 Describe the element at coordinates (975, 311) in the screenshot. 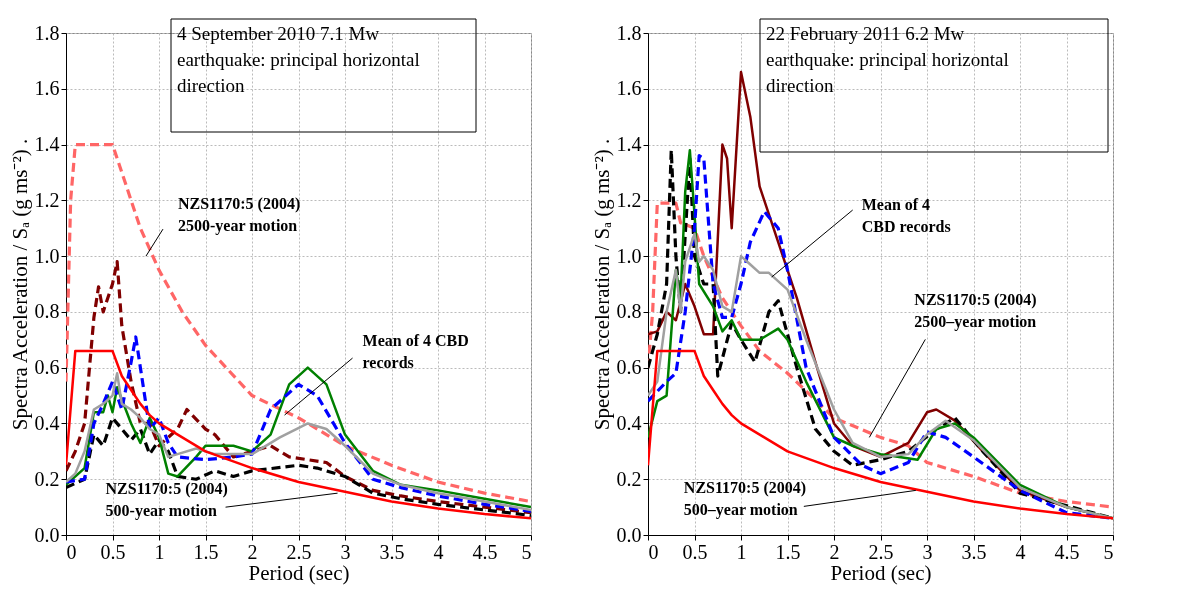

I see `annotation: NZS1170:5 (2004) 2500–year motion` at that location.